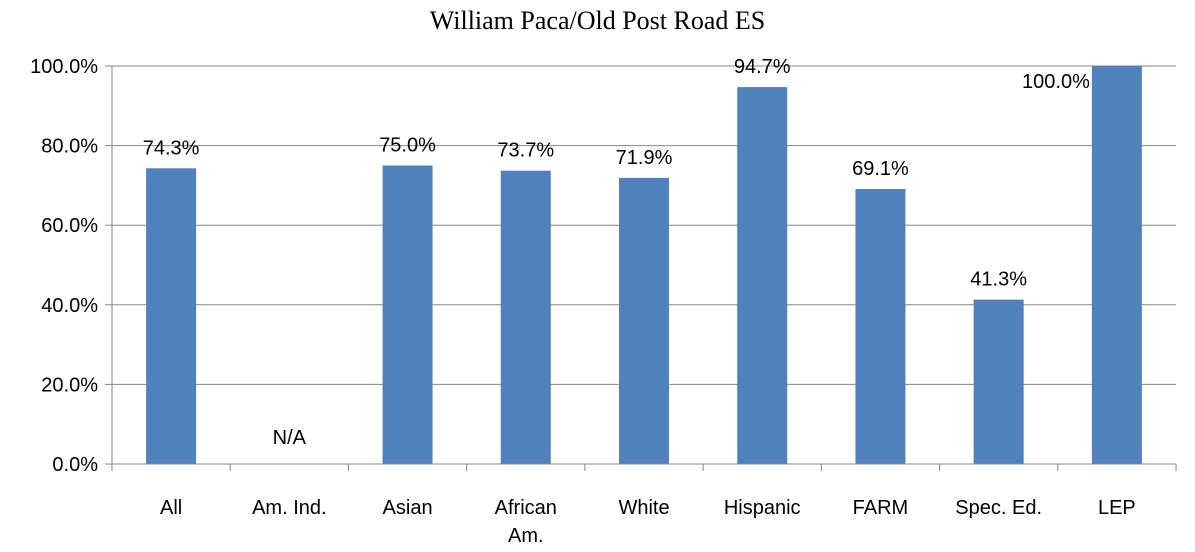  What do you see at coordinates (762, 67) in the screenshot?
I see `data-label: 94.7%` at bounding box center [762, 67].